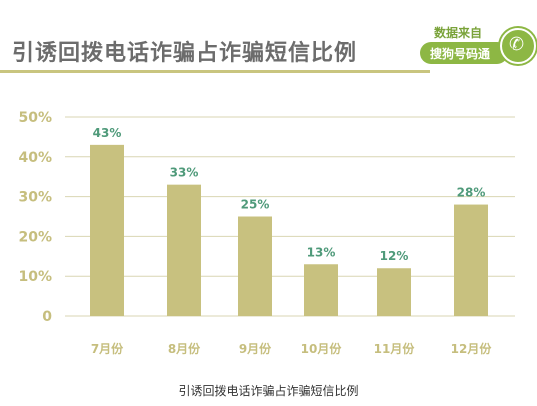  I want to click on x-tick-label: 9月份, so click(255, 348).